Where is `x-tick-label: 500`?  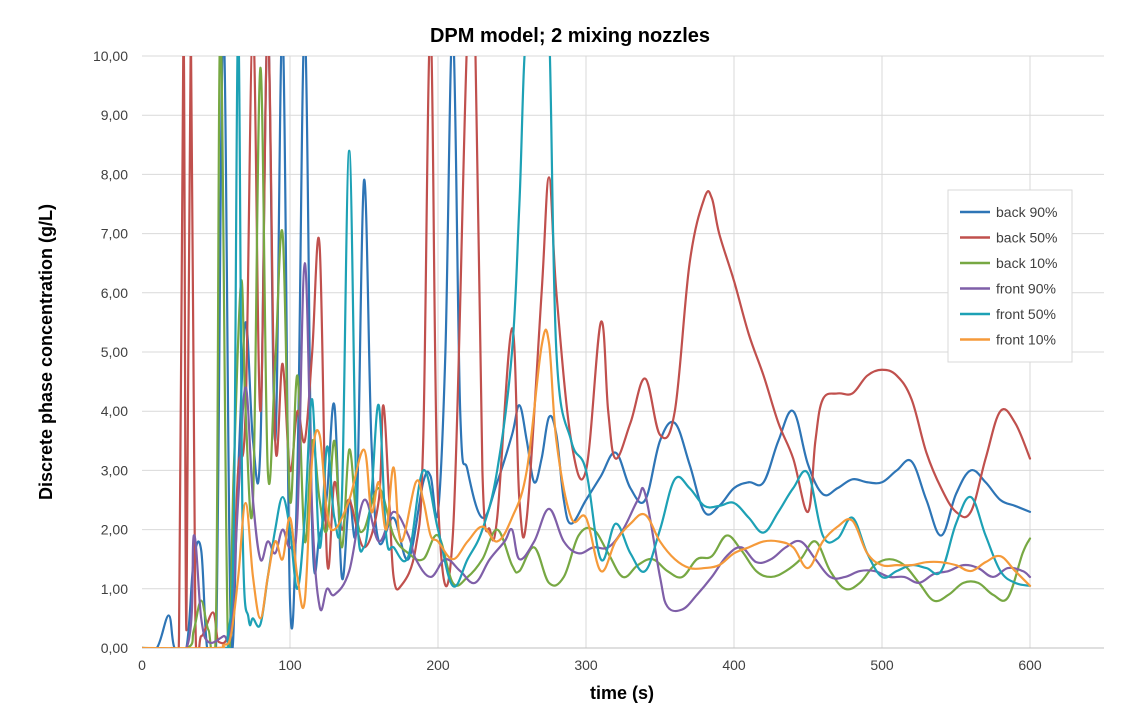
x-tick-label: 500 is located at coordinates (882, 665).